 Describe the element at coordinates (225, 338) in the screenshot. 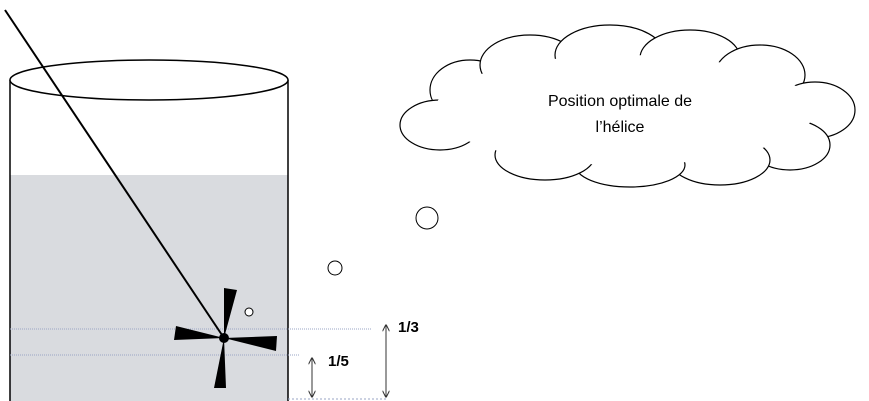

I see `propeller` at that location.